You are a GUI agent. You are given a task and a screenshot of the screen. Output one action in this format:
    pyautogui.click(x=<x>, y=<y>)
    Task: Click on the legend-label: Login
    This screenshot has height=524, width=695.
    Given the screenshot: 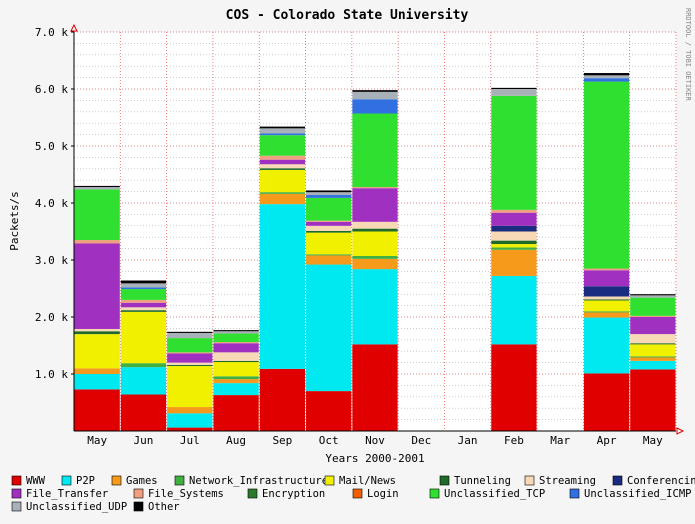 What is the action you would take?
    pyautogui.click(x=383, y=494)
    